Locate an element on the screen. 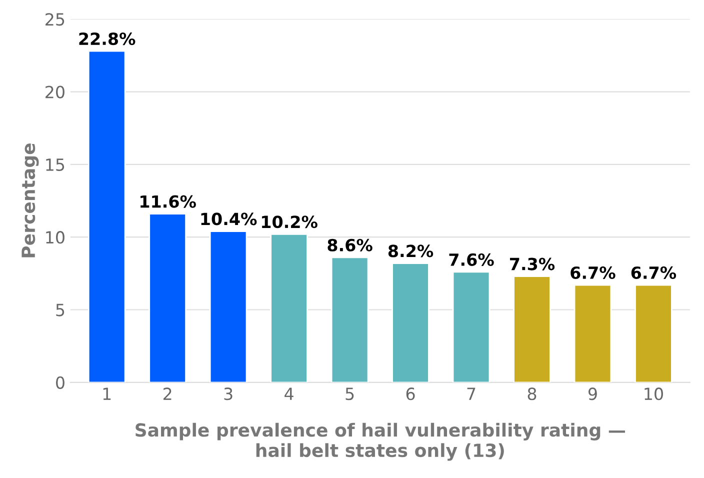  data-label: 10.2% is located at coordinates (290, 222).